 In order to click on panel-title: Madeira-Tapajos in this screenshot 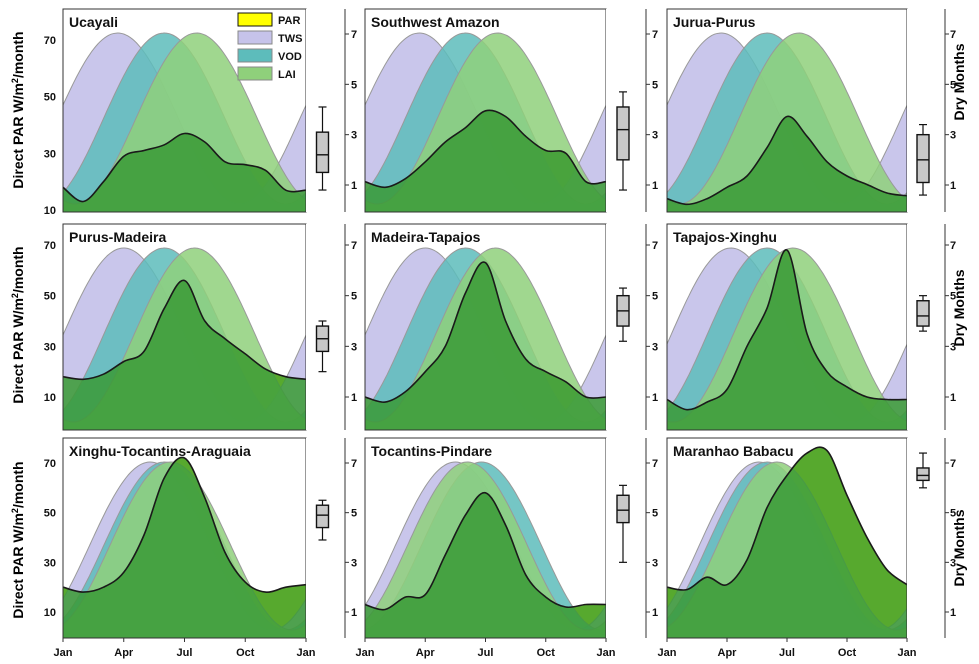, I will do `click(426, 237)`.